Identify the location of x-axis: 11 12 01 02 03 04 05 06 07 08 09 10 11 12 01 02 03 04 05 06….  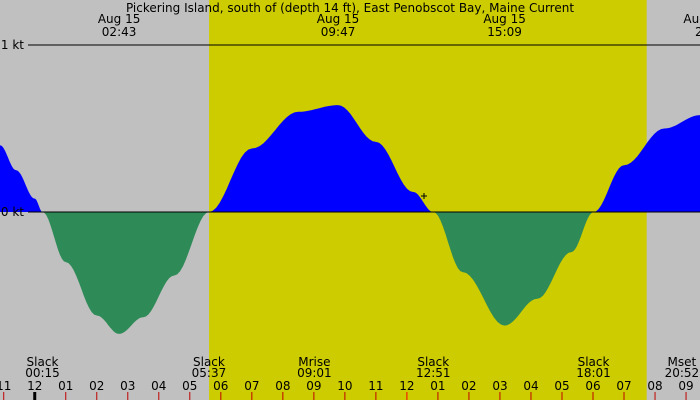
(347, 389).